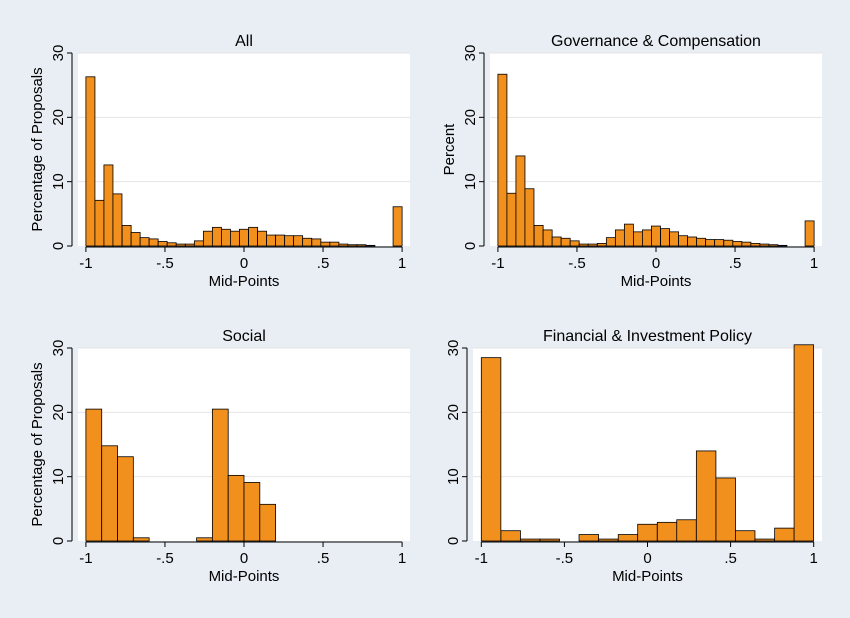 This screenshot has height=618, width=850. What do you see at coordinates (449, 149) in the screenshot?
I see `y-axis-label: Percent` at bounding box center [449, 149].